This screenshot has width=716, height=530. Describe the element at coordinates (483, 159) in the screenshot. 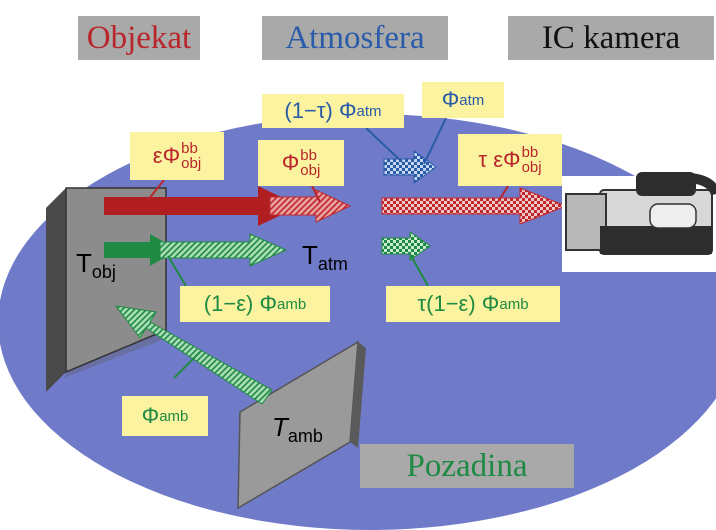

I see `tau-symbol: τ` at that location.